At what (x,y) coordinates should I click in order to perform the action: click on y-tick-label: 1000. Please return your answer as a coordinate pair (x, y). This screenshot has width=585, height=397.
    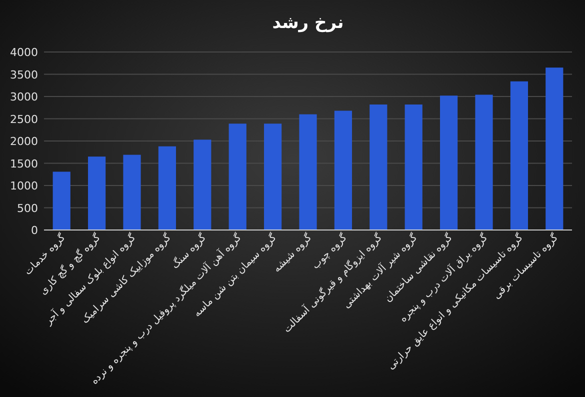
    Looking at the image, I should click on (24, 186).